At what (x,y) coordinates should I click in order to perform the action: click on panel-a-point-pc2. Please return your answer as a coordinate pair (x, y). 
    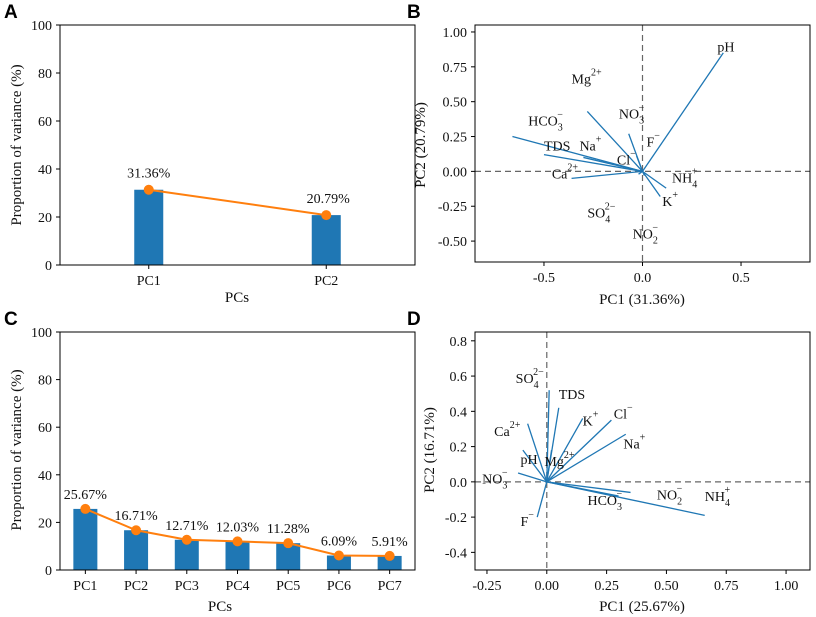
    Looking at the image, I should click on (326, 215).